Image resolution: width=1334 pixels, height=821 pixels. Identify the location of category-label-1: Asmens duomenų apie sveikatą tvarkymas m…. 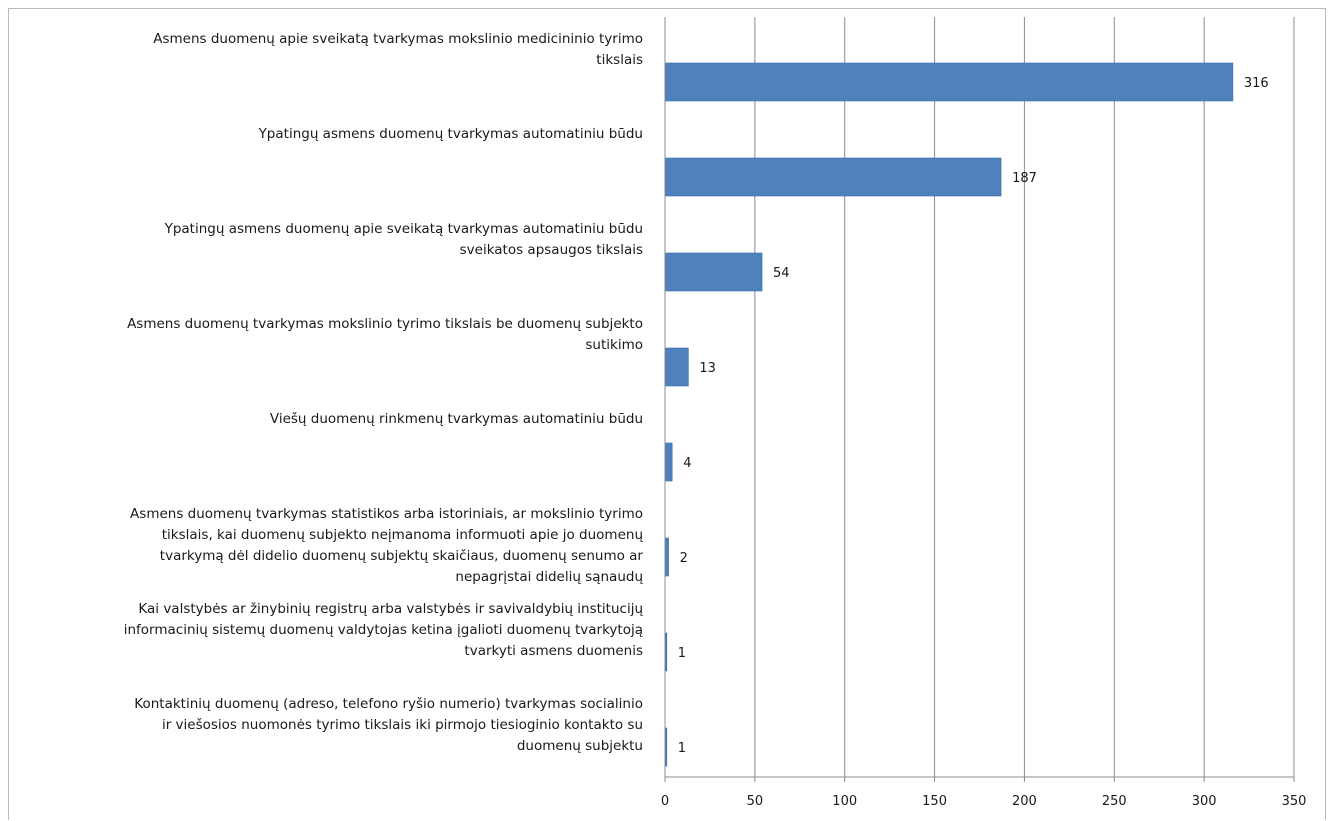
(398, 49).